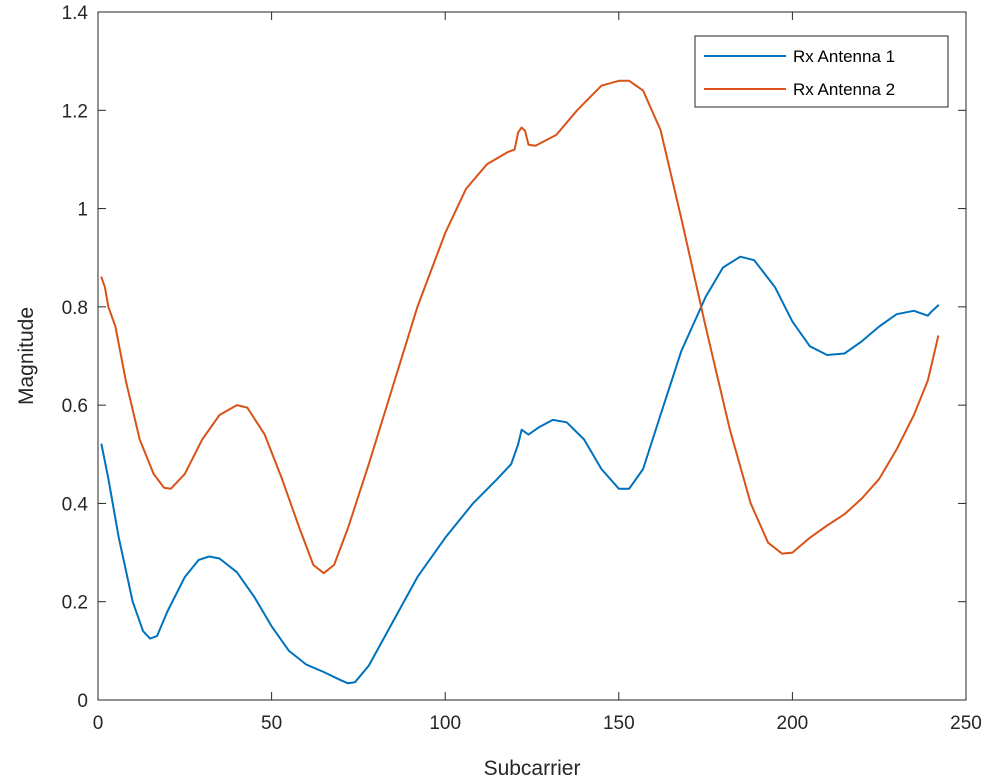  I want to click on x-axis-title: Subcarrier, so click(532, 768).